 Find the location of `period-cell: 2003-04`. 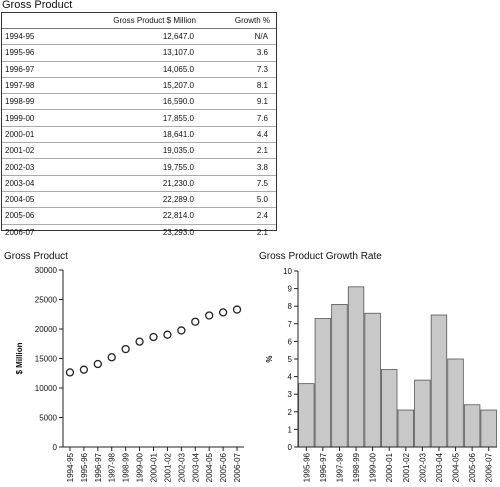

period-cell: 2003-04 is located at coordinates (41, 183).